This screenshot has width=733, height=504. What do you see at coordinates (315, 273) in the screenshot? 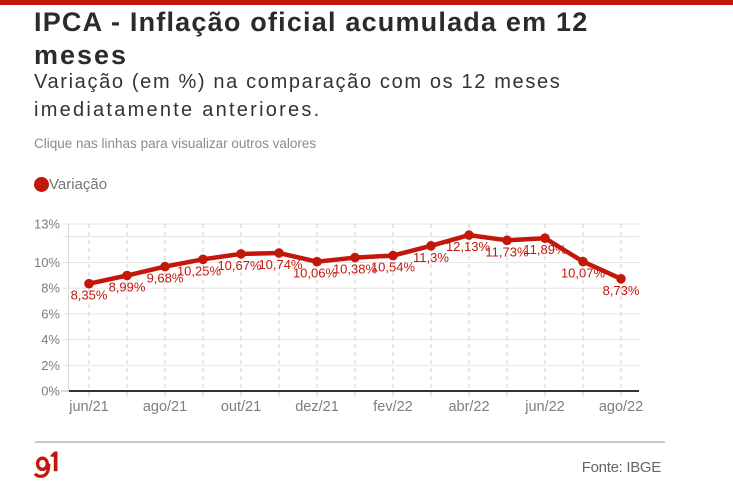
I see `svg-text: 10,06%` at bounding box center [315, 273].